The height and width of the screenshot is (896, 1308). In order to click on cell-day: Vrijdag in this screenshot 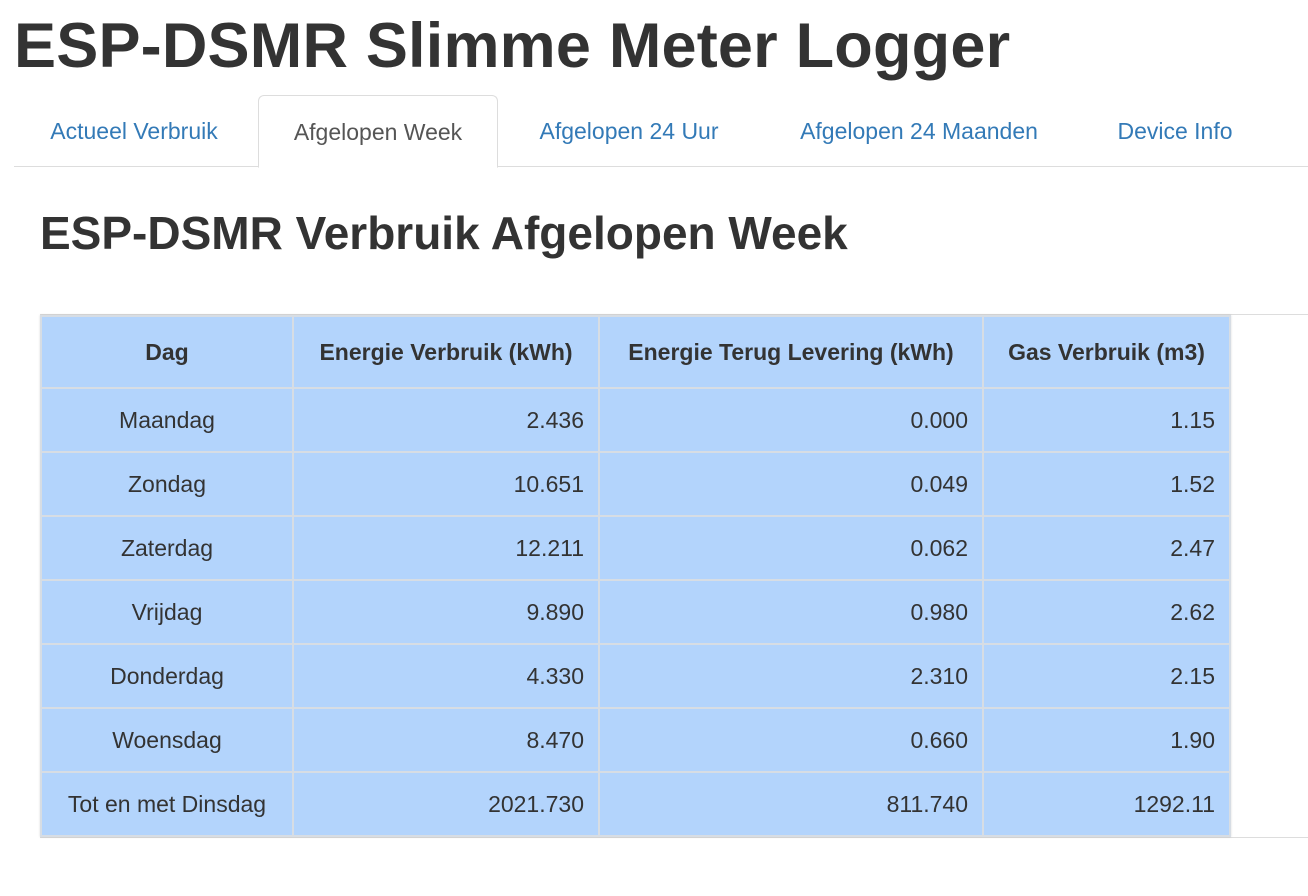, I will do `click(167, 612)`.